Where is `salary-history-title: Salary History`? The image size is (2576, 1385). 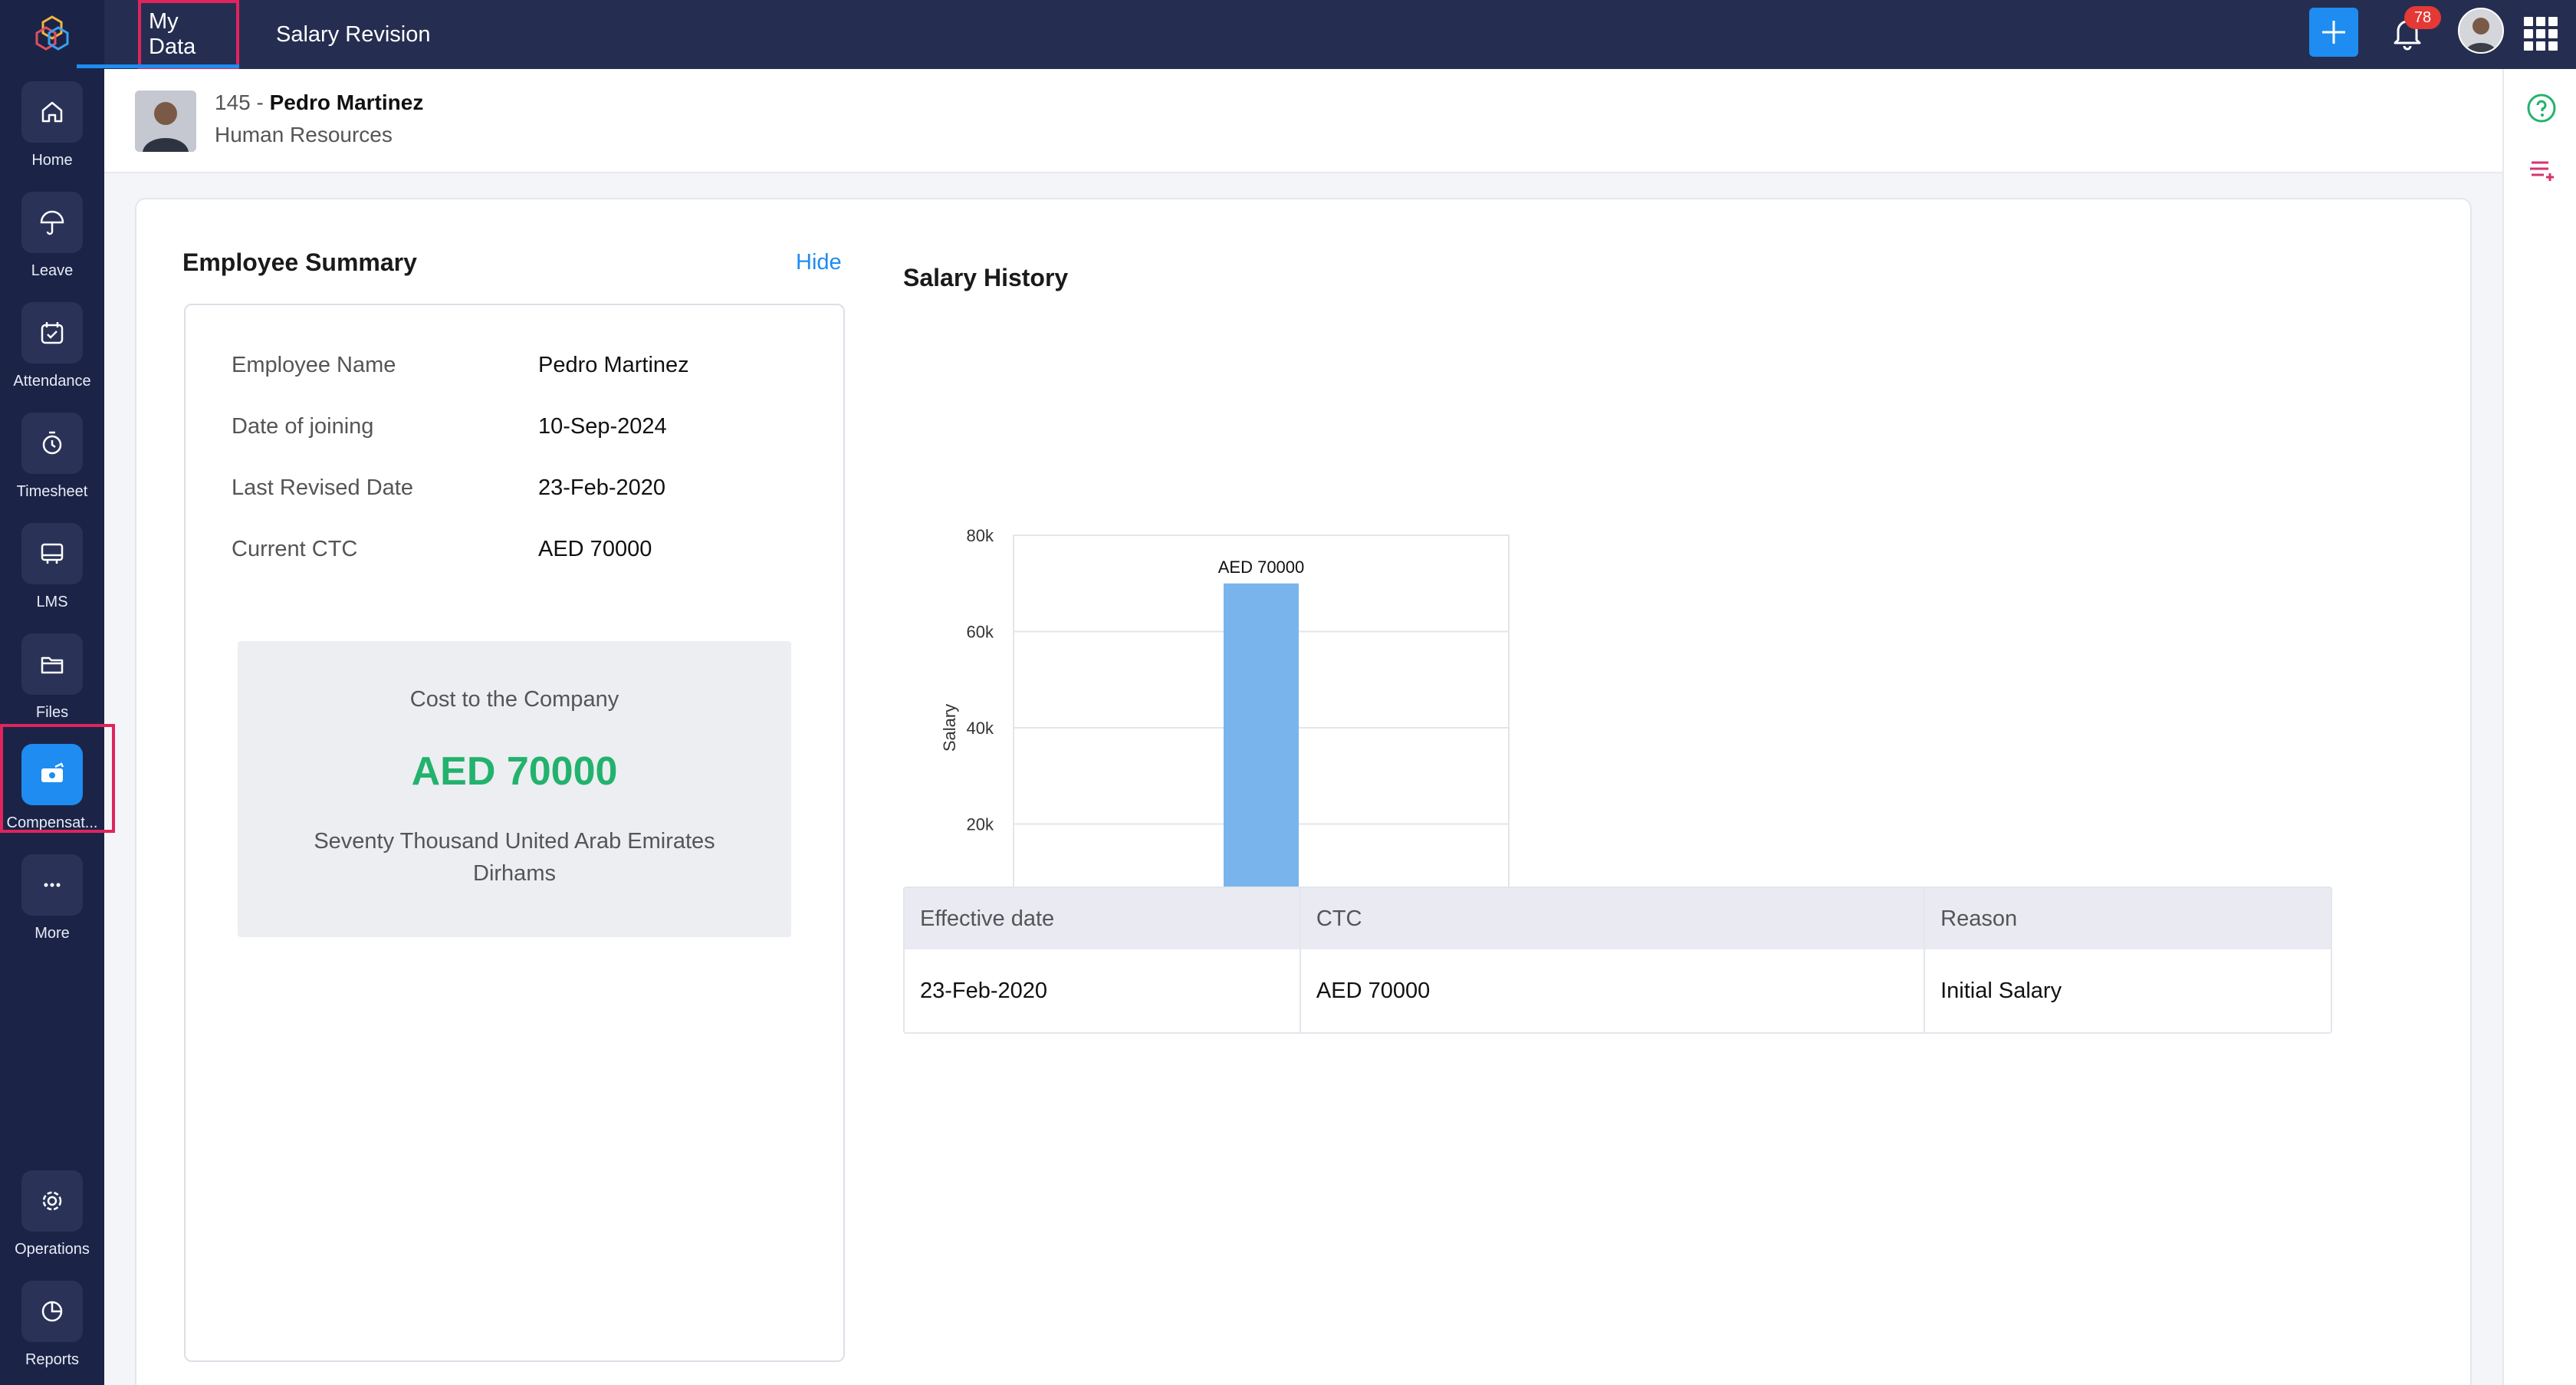 salary-history-title: Salary History is located at coordinates (986, 277).